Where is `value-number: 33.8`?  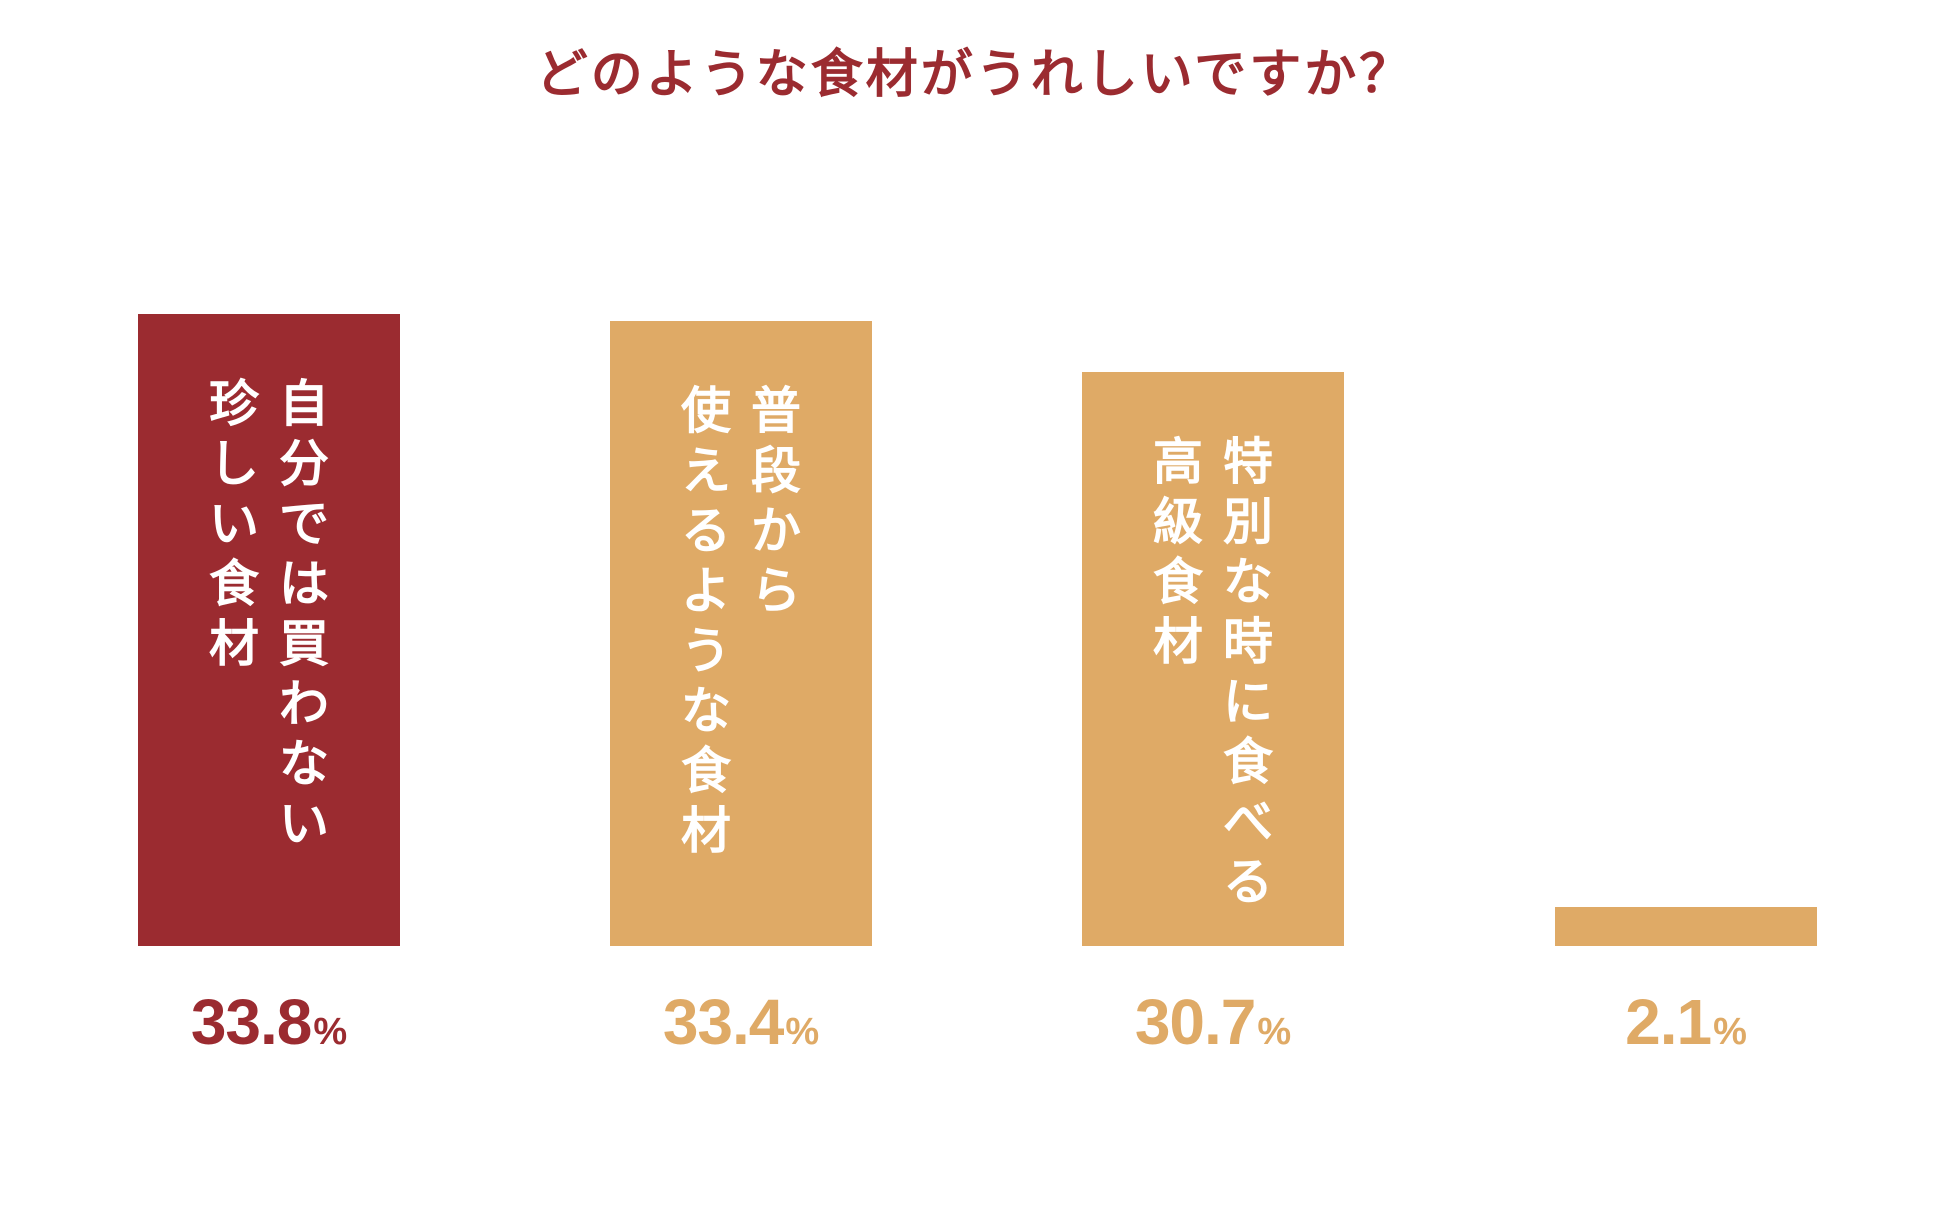
value-number: 33.8 is located at coordinates (251, 1022).